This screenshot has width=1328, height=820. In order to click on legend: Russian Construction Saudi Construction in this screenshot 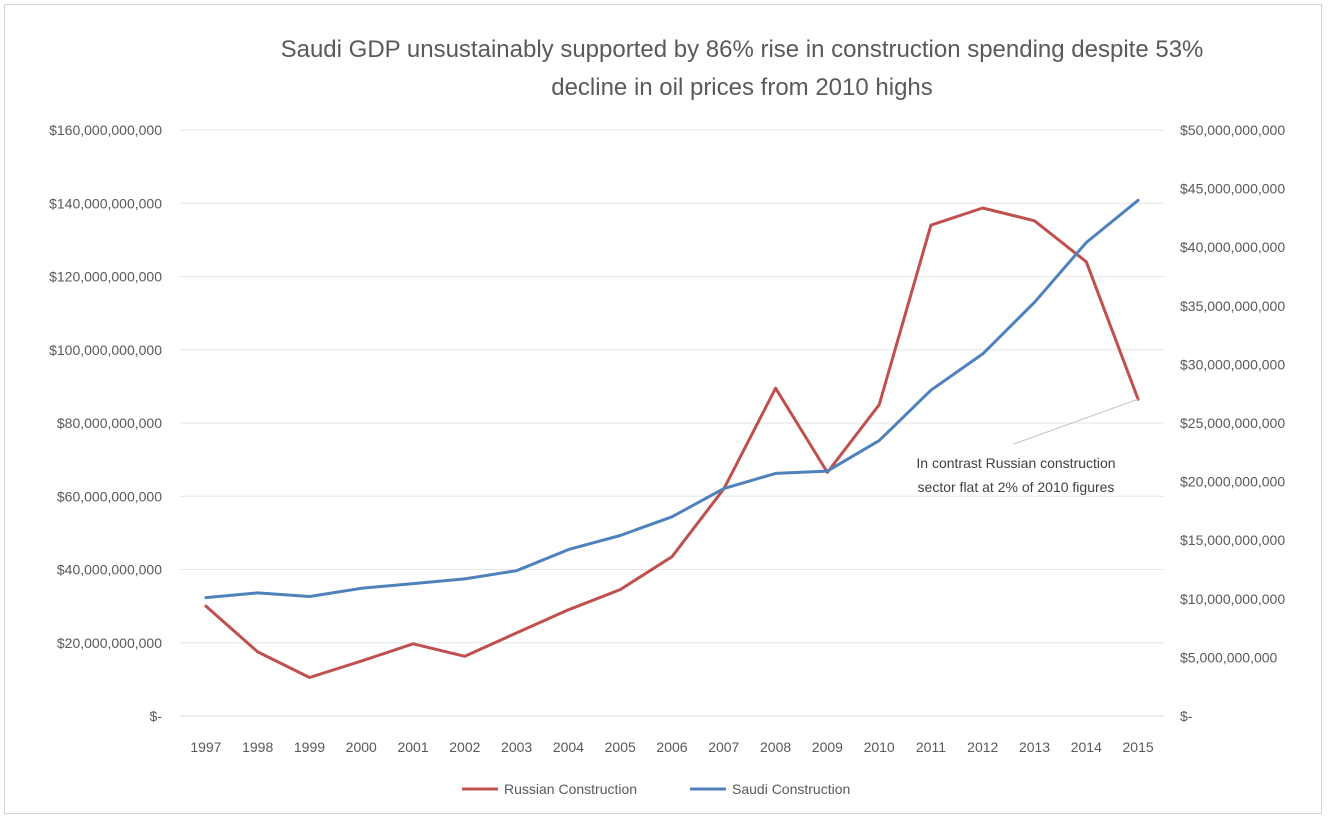, I will do `click(656, 789)`.